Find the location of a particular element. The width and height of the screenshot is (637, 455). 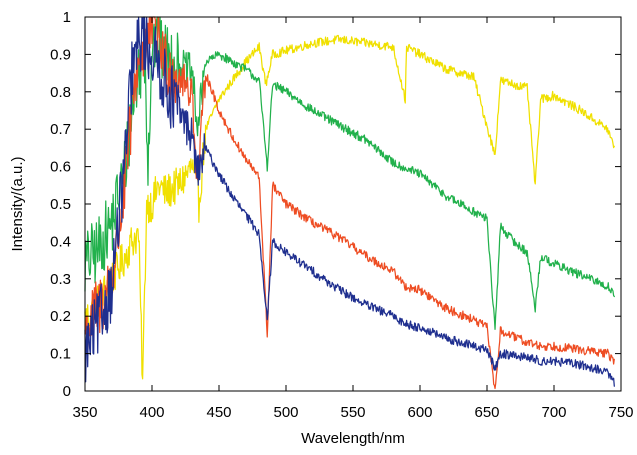

y-tick-label: 0.1 is located at coordinates (60, 354).